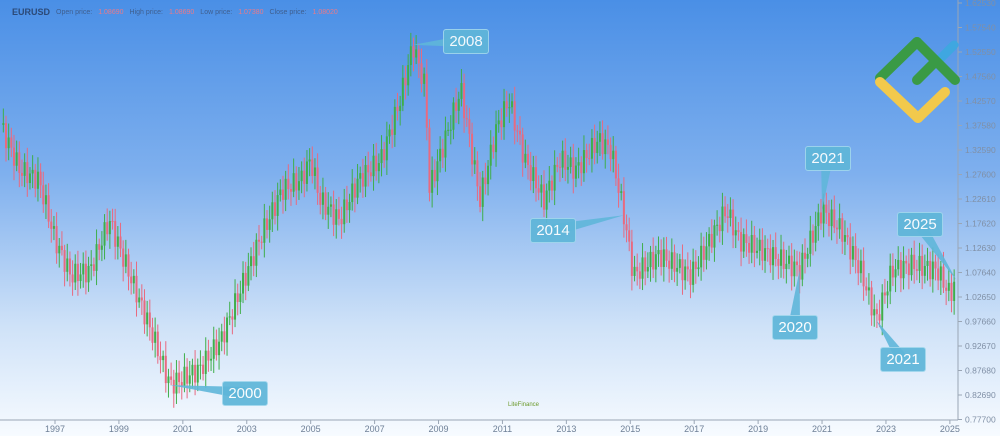  Describe the element at coordinates (980, 224) in the screenshot. I see `y-tick-label: 1.17620` at that location.